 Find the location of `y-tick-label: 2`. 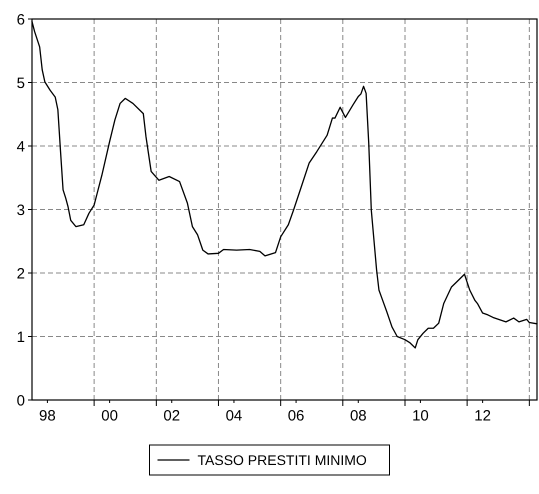

y-tick-label: 2 is located at coordinates (20, 273).